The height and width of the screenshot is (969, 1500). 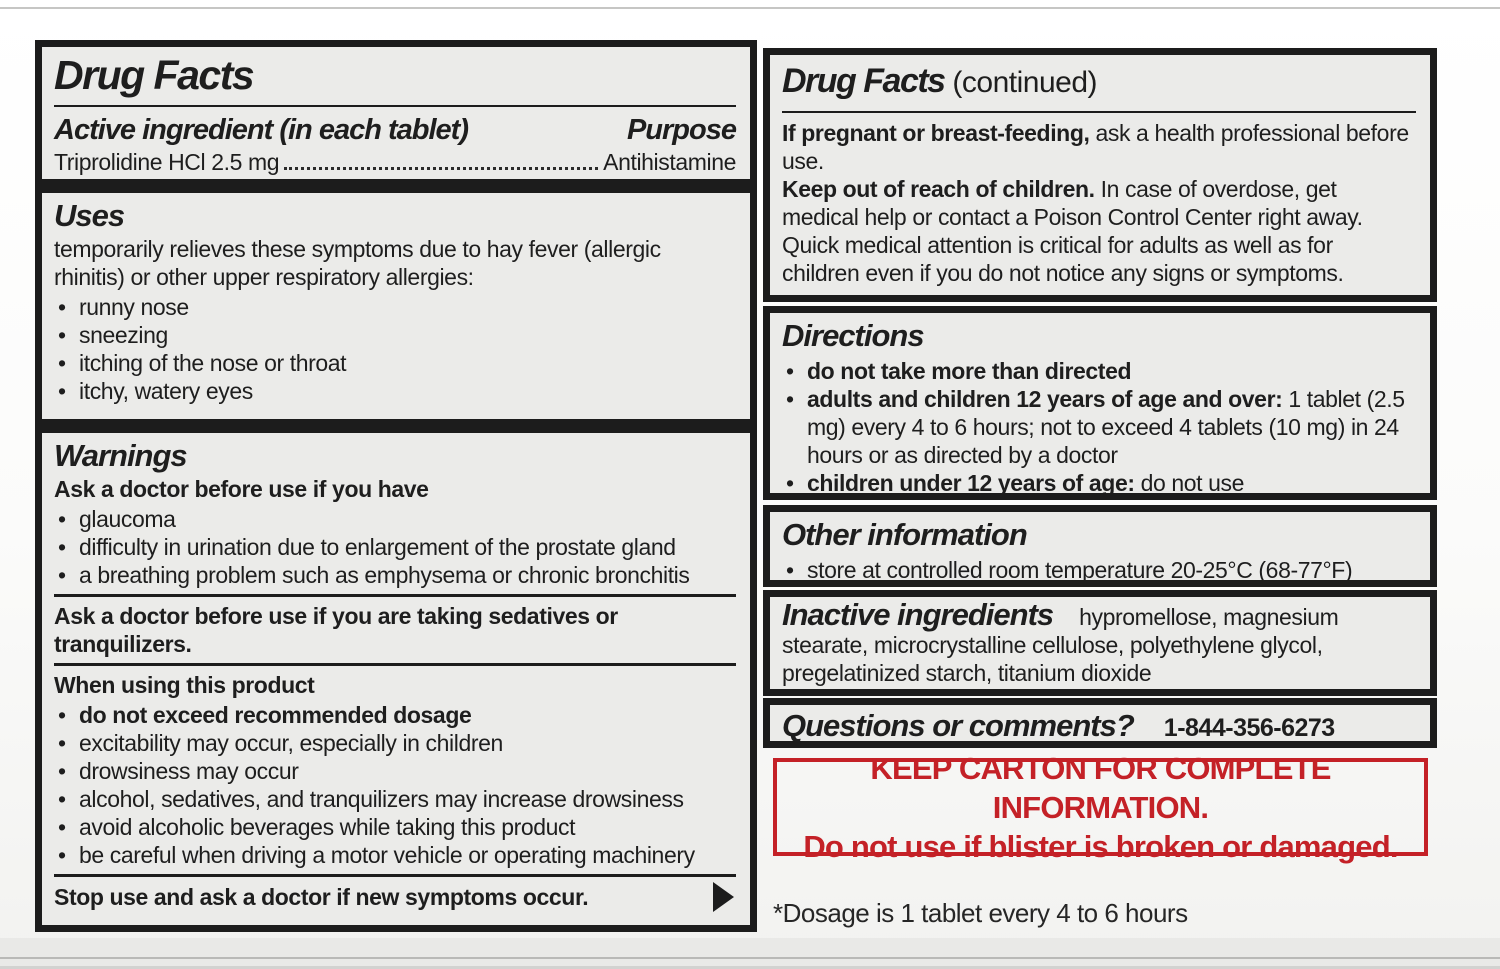 What do you see at coordinates (441, 168) in the screenshot?
I see `dotted-leader` at bounding box center [441, 168].